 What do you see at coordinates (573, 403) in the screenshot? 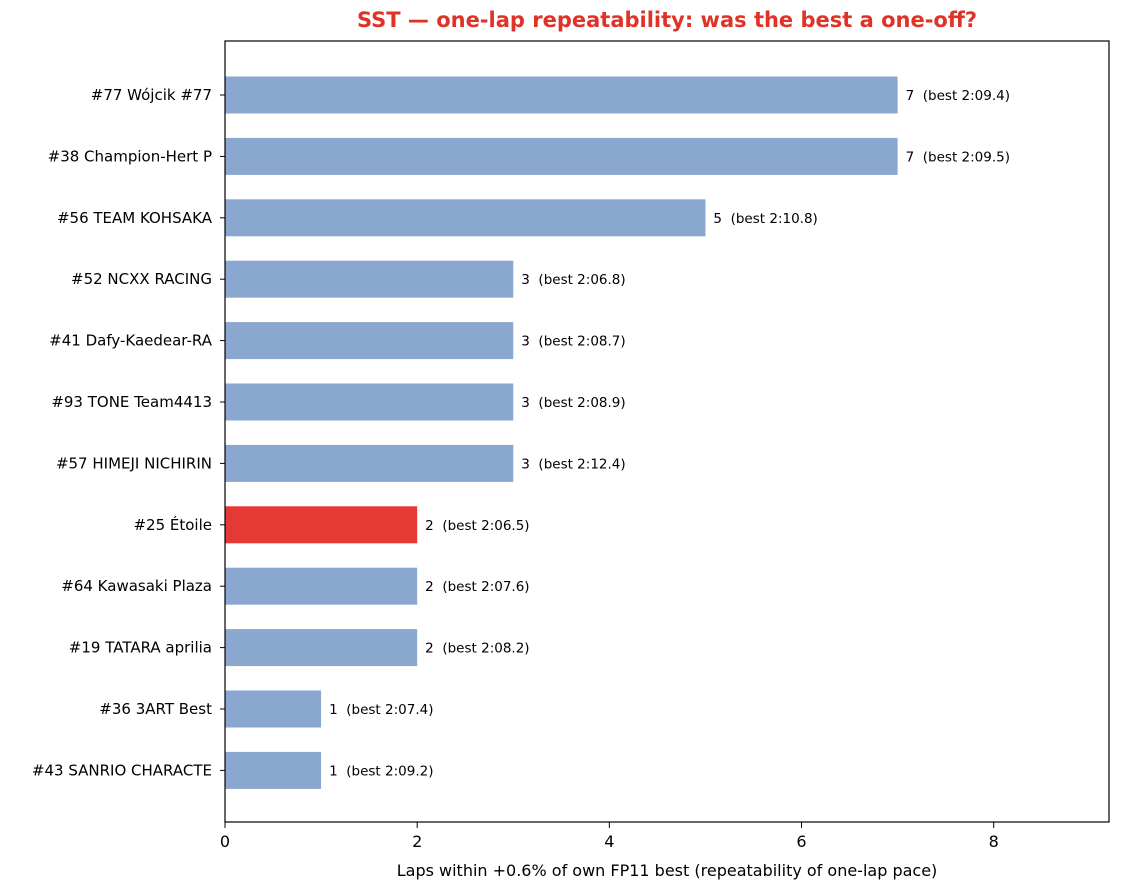
I see `value-label: 3 (best 2:08.9)` at bounding box center [573, 403].